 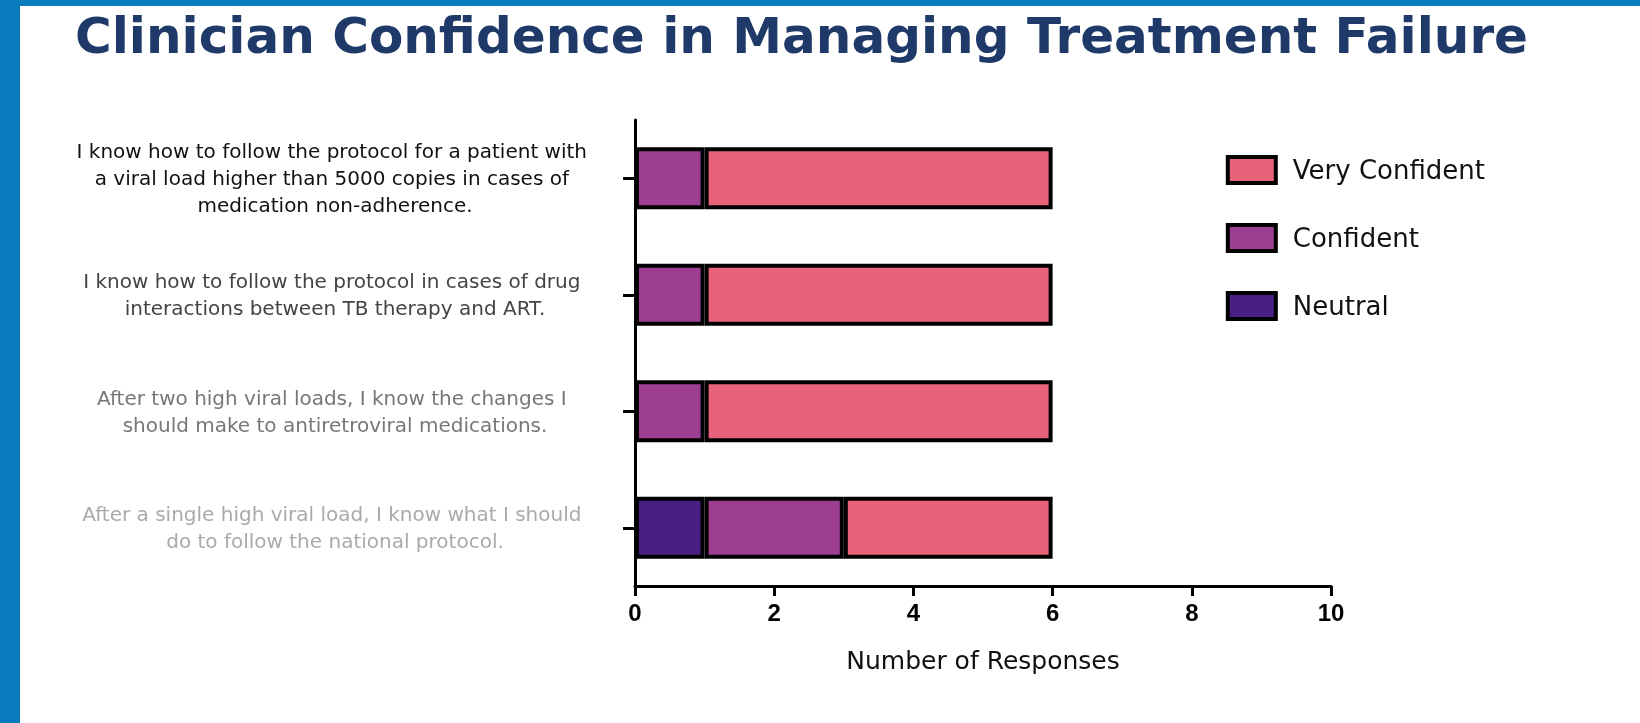 What do you see at coordinates (635, 612) in the screenshot?
I see `x-tick-label: 0` at bounding box center [635, 612].